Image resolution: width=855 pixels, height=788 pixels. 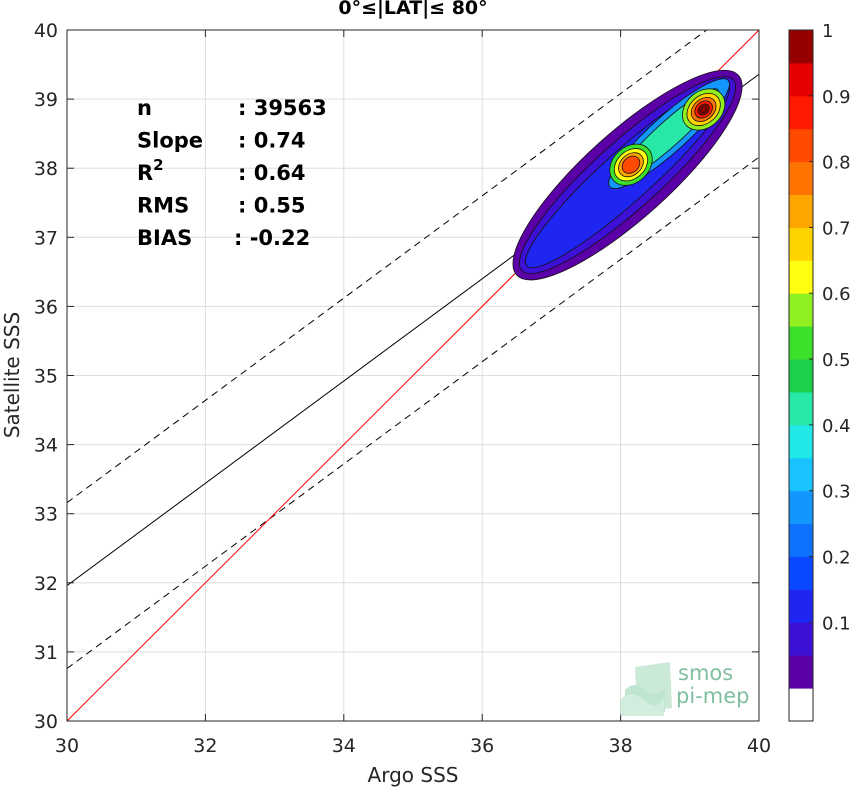 What do you see at coordinates (836, 426) in the screenshot?
I see `colorbar-tick-label: 0.4` at bounding box center [836, 426].